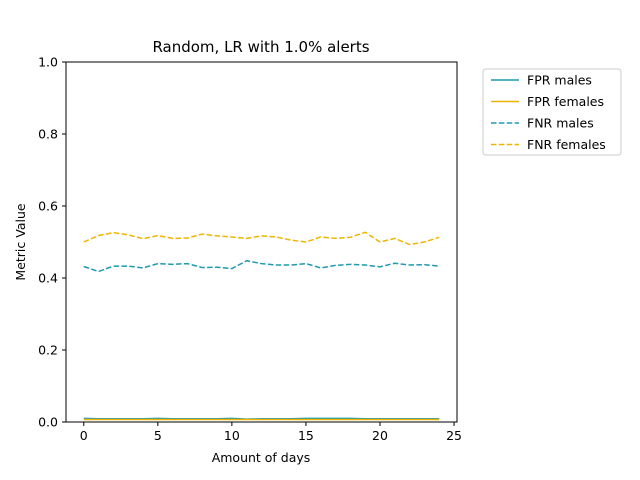 Image resolution: width=640 pixels, height=480 pixels. I want to click on y-tick-label: 1.0, so click(48, 62).